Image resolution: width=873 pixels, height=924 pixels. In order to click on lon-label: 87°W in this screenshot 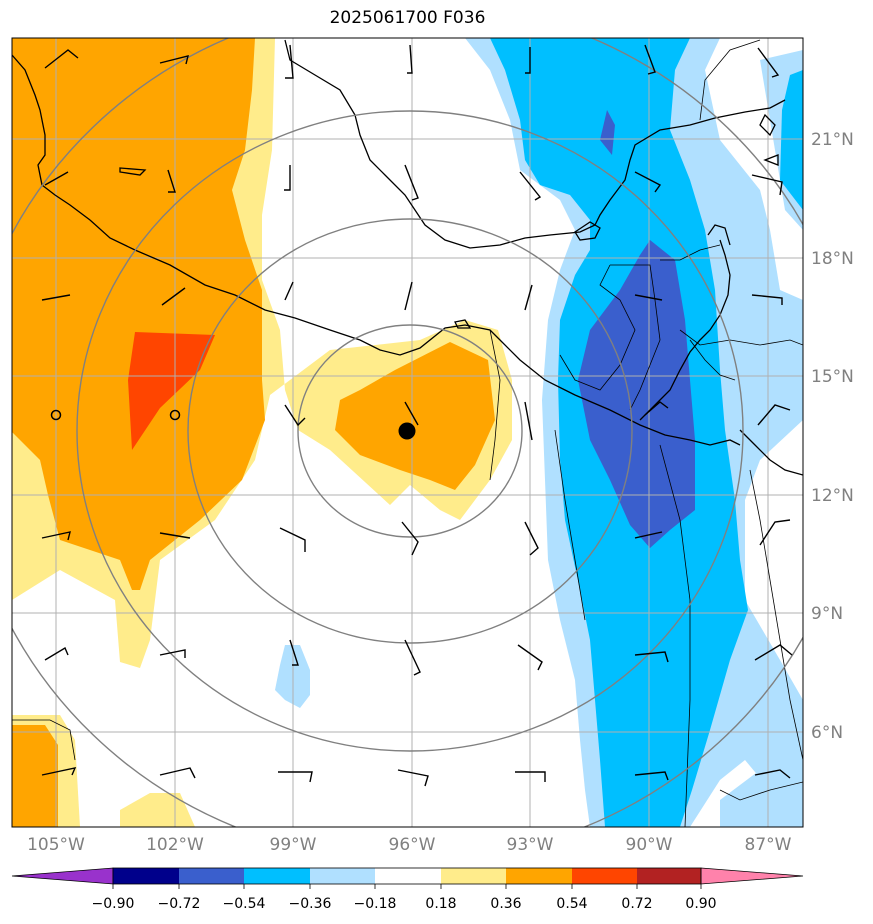, I will do `click(768, 845)`.